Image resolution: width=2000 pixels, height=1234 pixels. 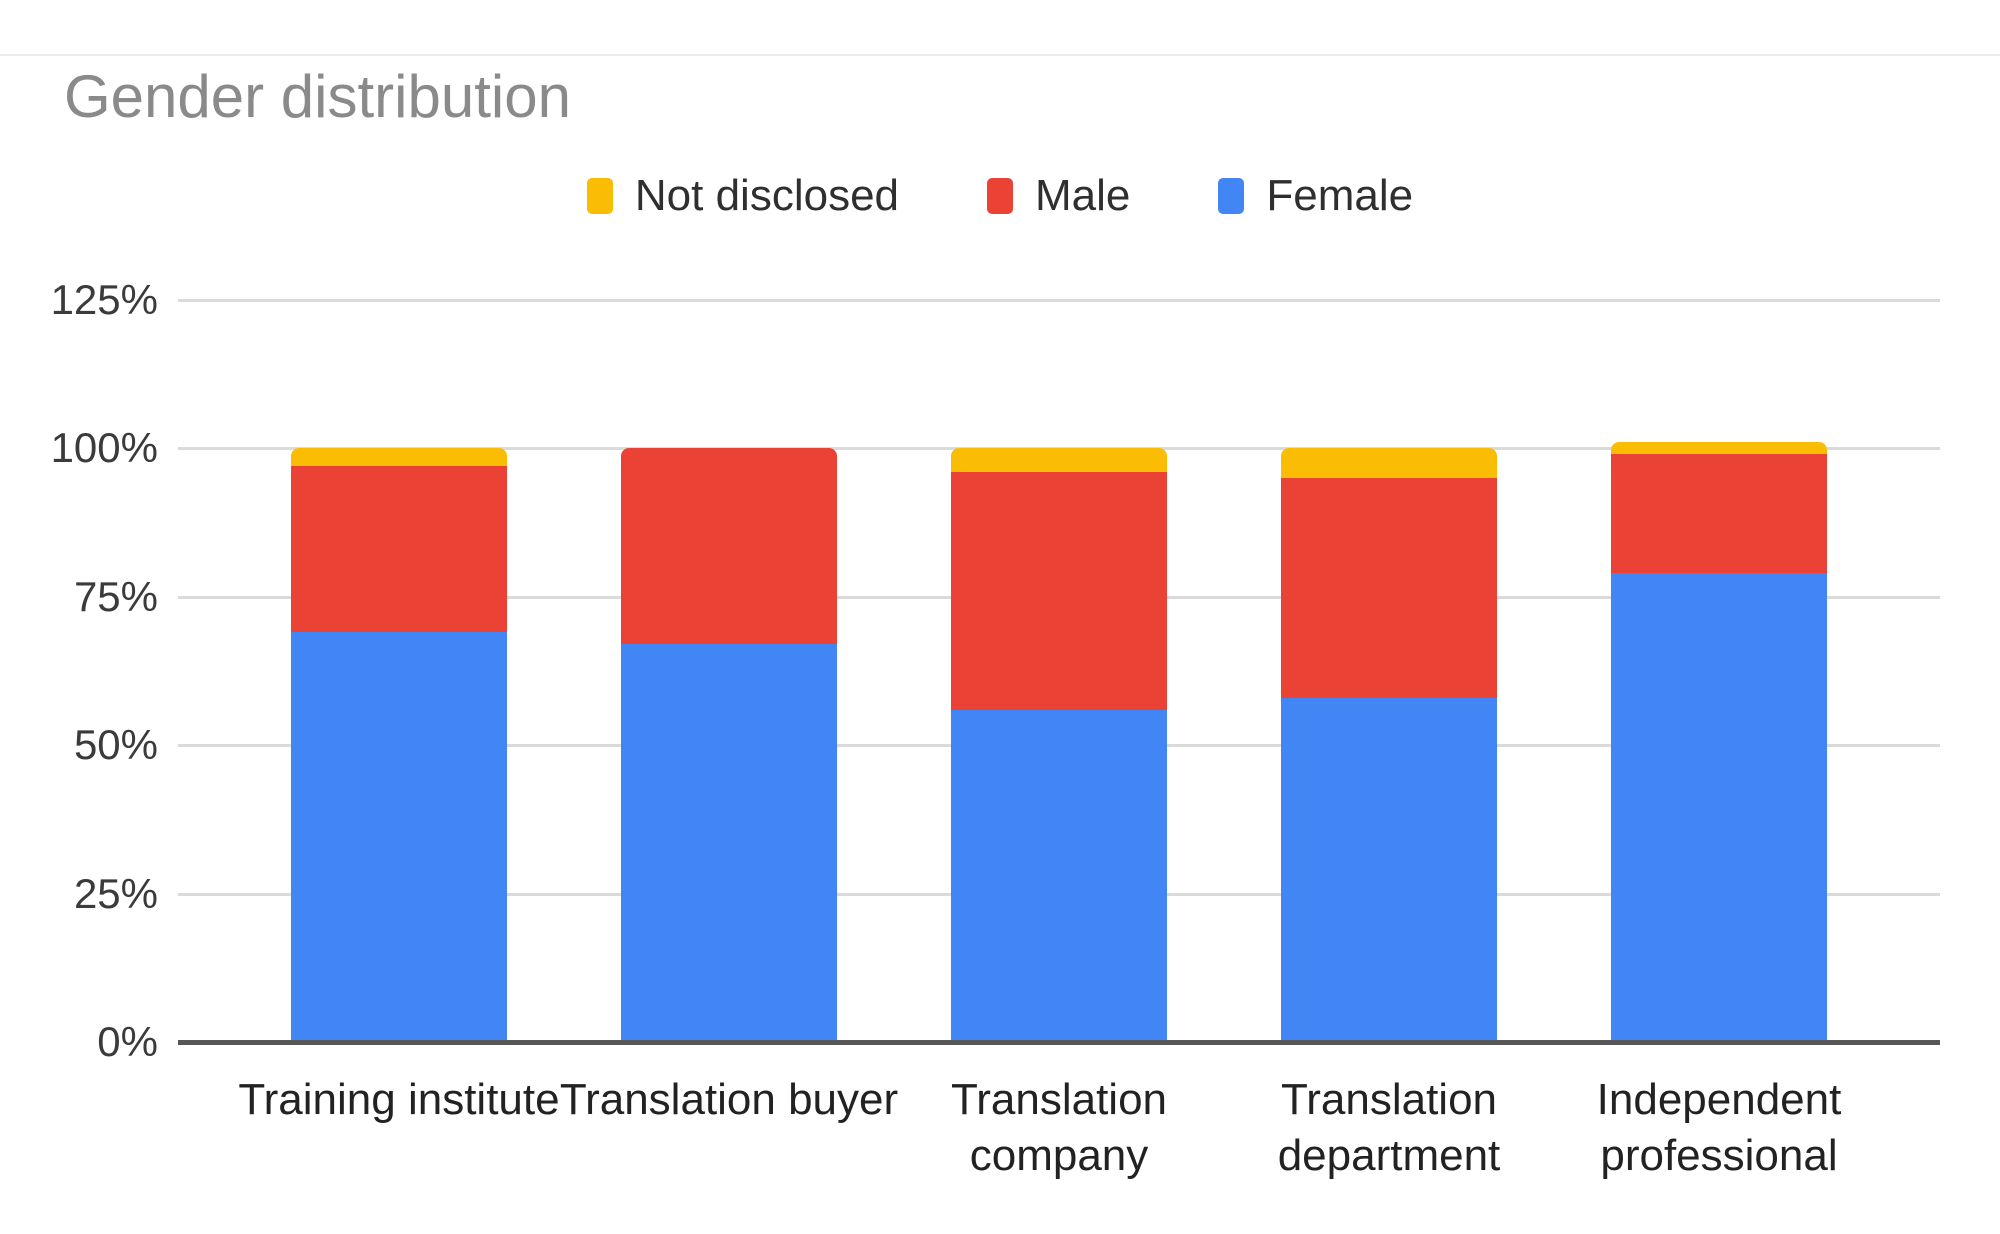 What do you see at coordinates (1231, 196) in the screenshot?
I see `legend-swatch-female` at bounding box center [1231, 196].